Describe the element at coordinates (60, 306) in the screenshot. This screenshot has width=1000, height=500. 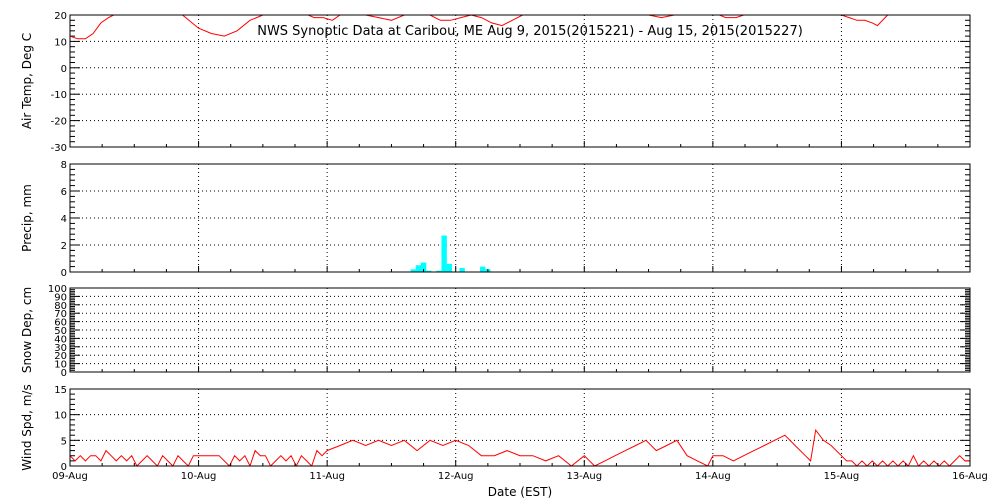
I see `y-tick-label: 80` at that location.